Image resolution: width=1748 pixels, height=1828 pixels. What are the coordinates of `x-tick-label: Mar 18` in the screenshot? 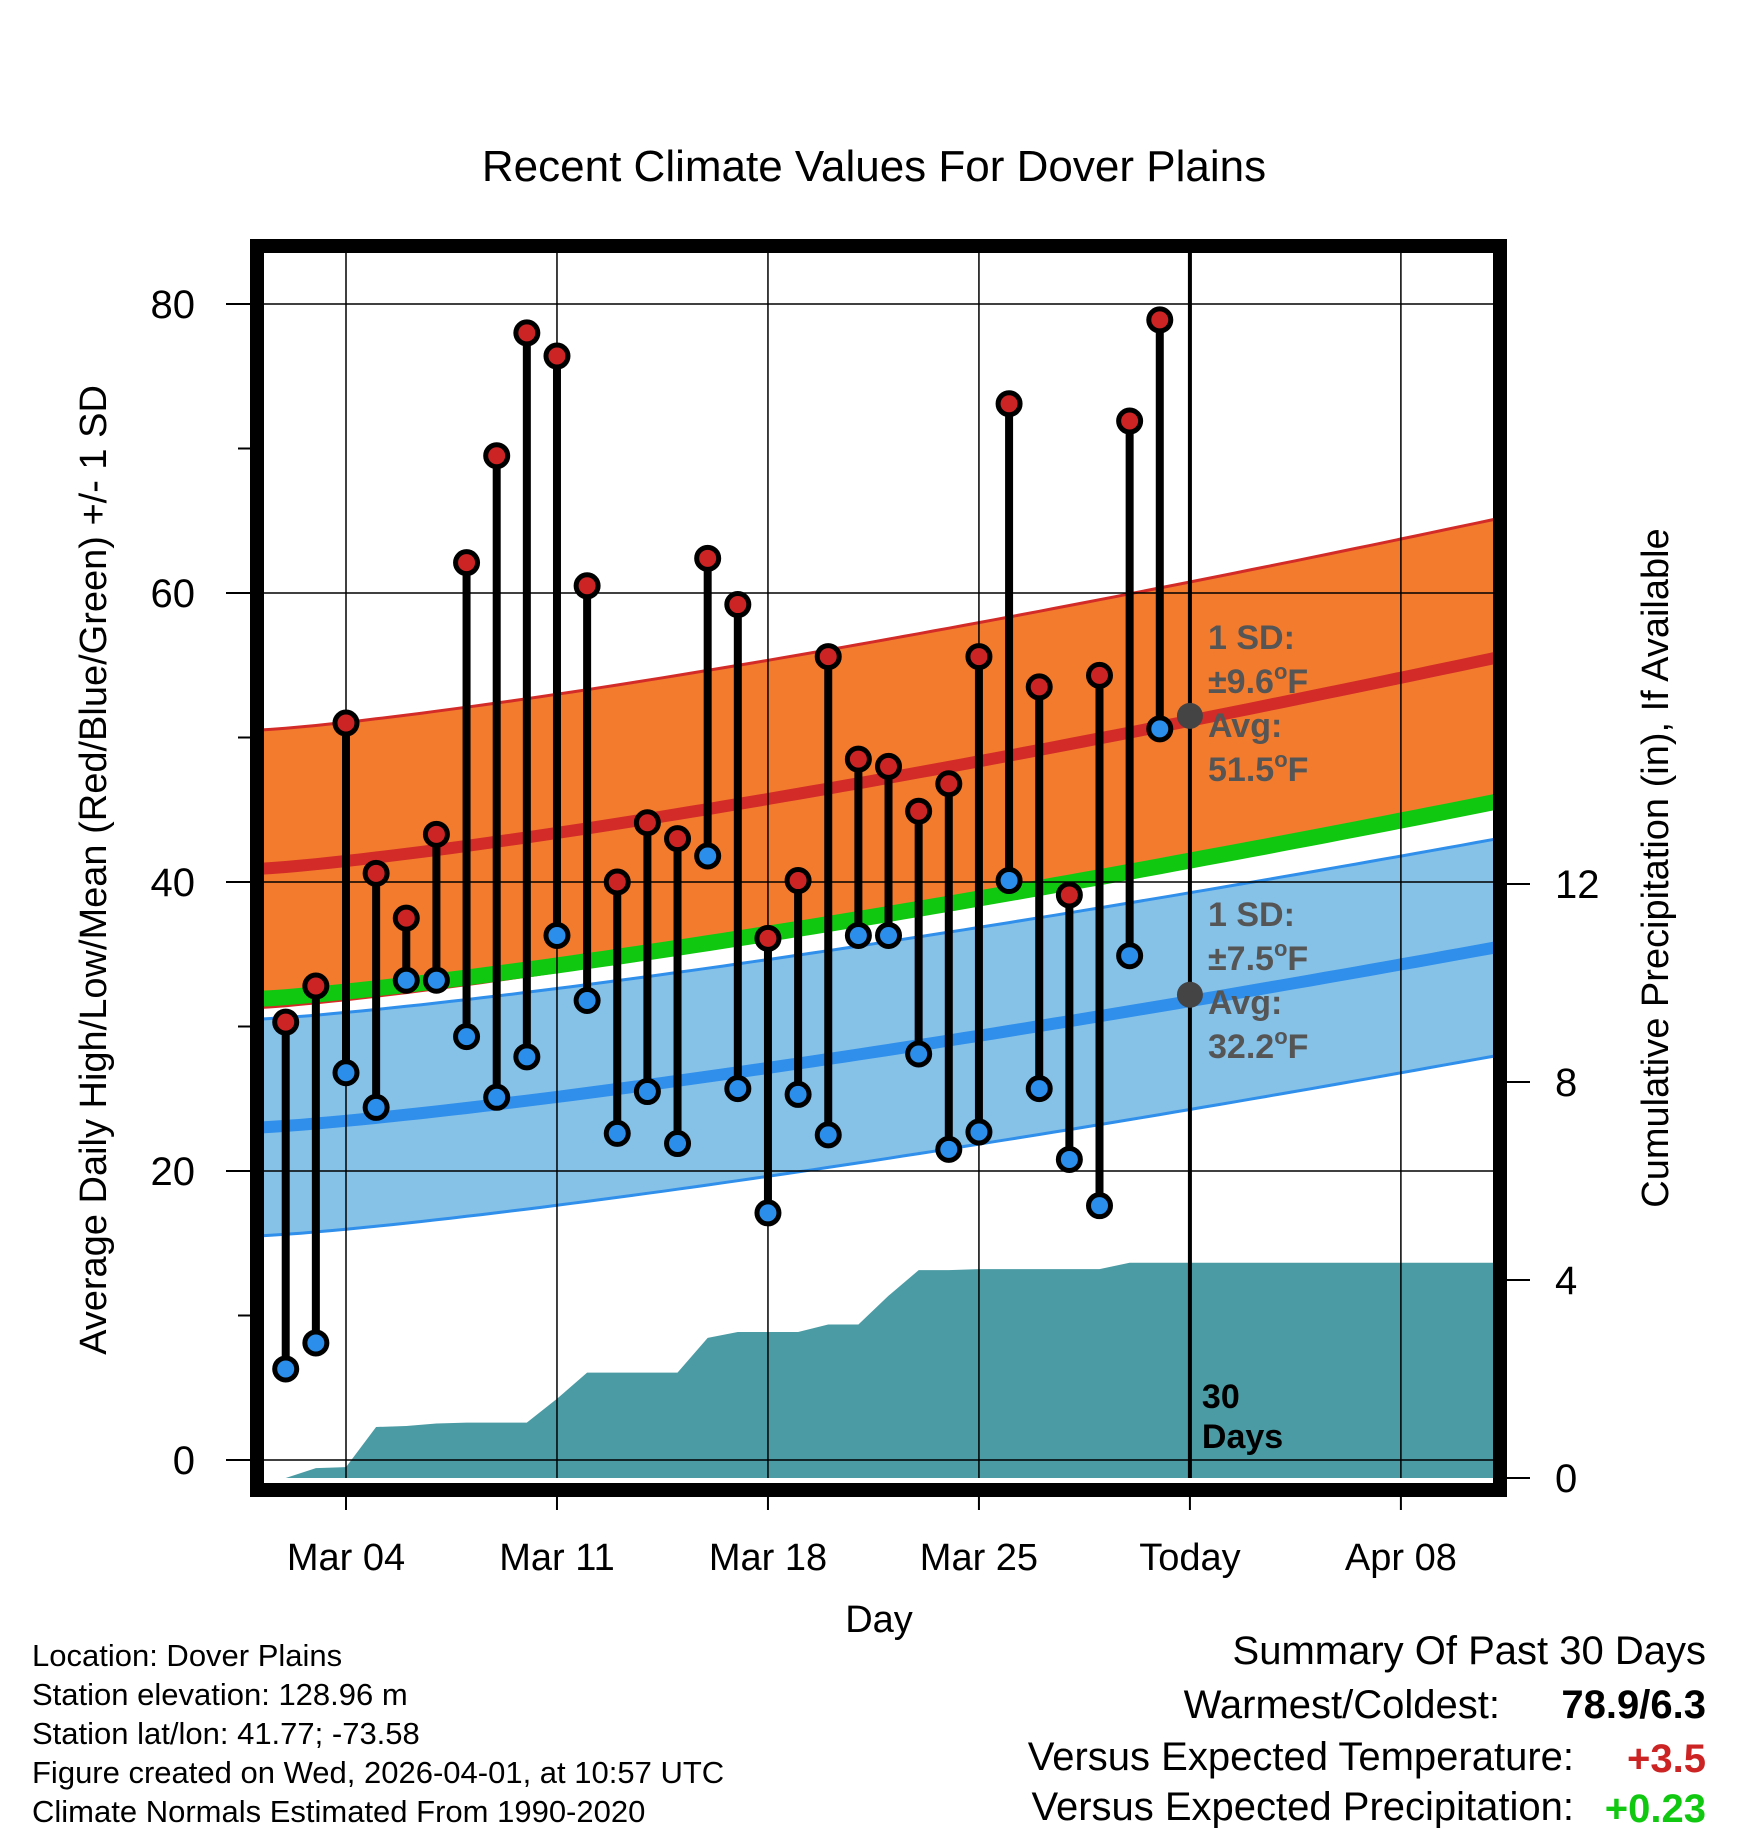 It's located at (768, 1558).